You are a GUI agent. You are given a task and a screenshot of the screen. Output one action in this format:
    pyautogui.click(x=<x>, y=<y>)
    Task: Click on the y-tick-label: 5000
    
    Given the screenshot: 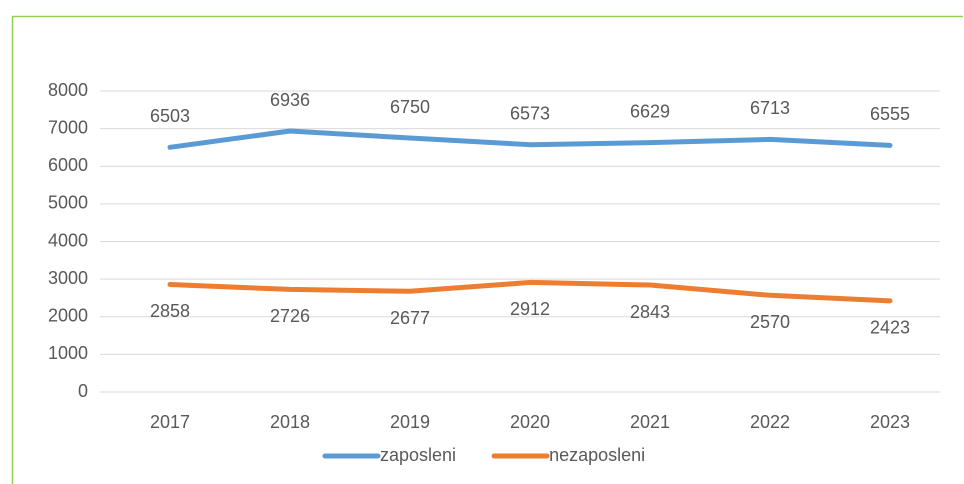 What is the action you would take?
    pyautogui.click(x=68, y=203)
    